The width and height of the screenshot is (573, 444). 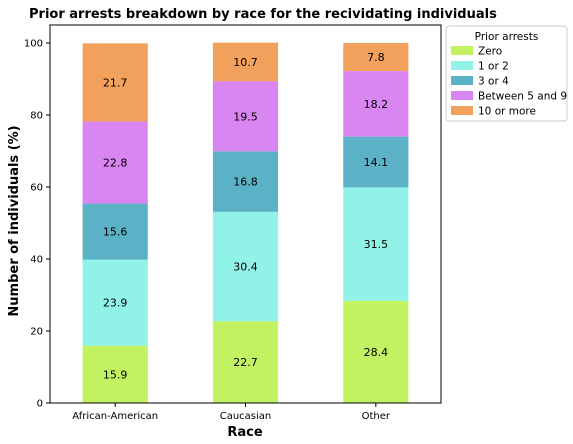 I want to click on data-label: 18.2, so click(x=376, y=104).